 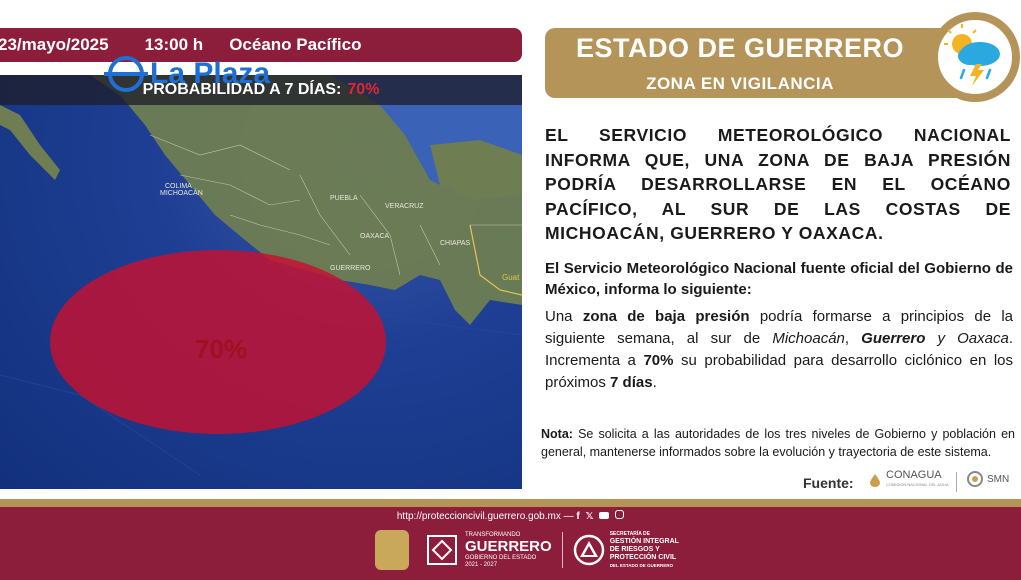 I want to click on brand-top: TRANSFORMANDO, so click(x=493, y=534).